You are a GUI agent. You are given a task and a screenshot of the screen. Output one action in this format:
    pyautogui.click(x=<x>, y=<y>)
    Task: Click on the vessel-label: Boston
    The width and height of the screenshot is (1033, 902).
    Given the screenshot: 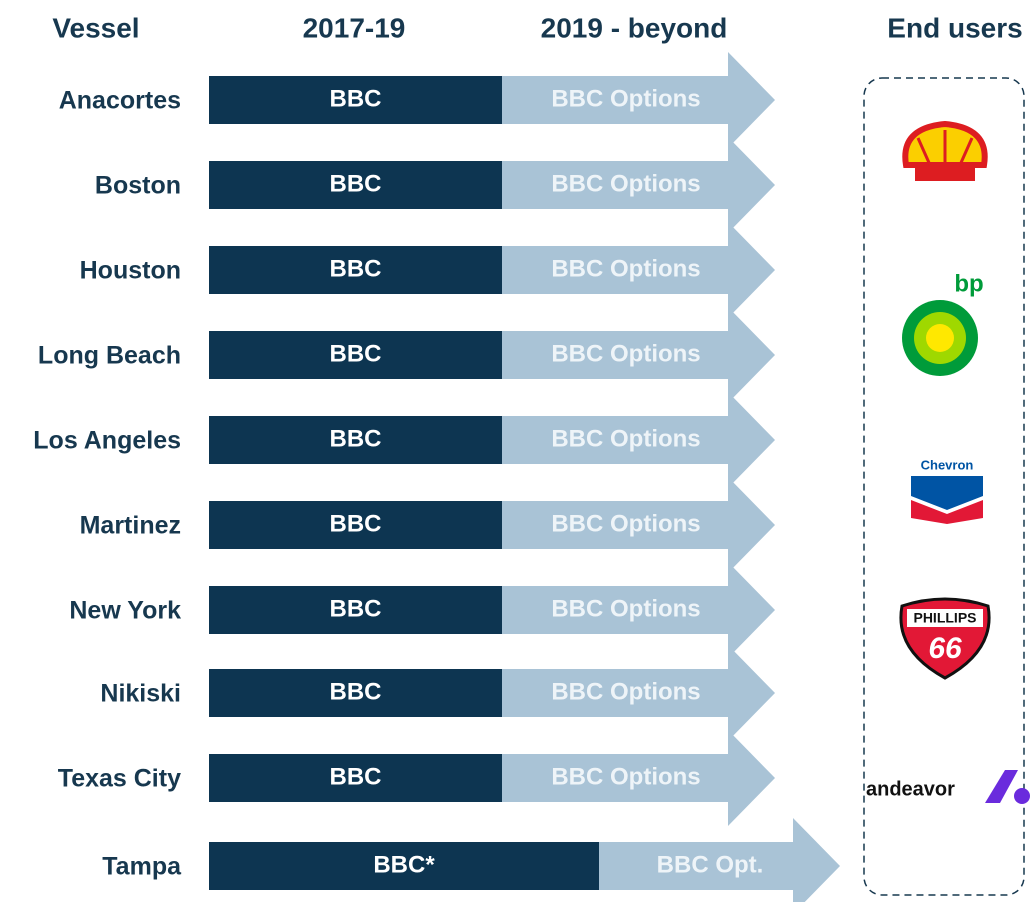 What is the action you would take?
    pyautogui.click(x=138, y=186)
    